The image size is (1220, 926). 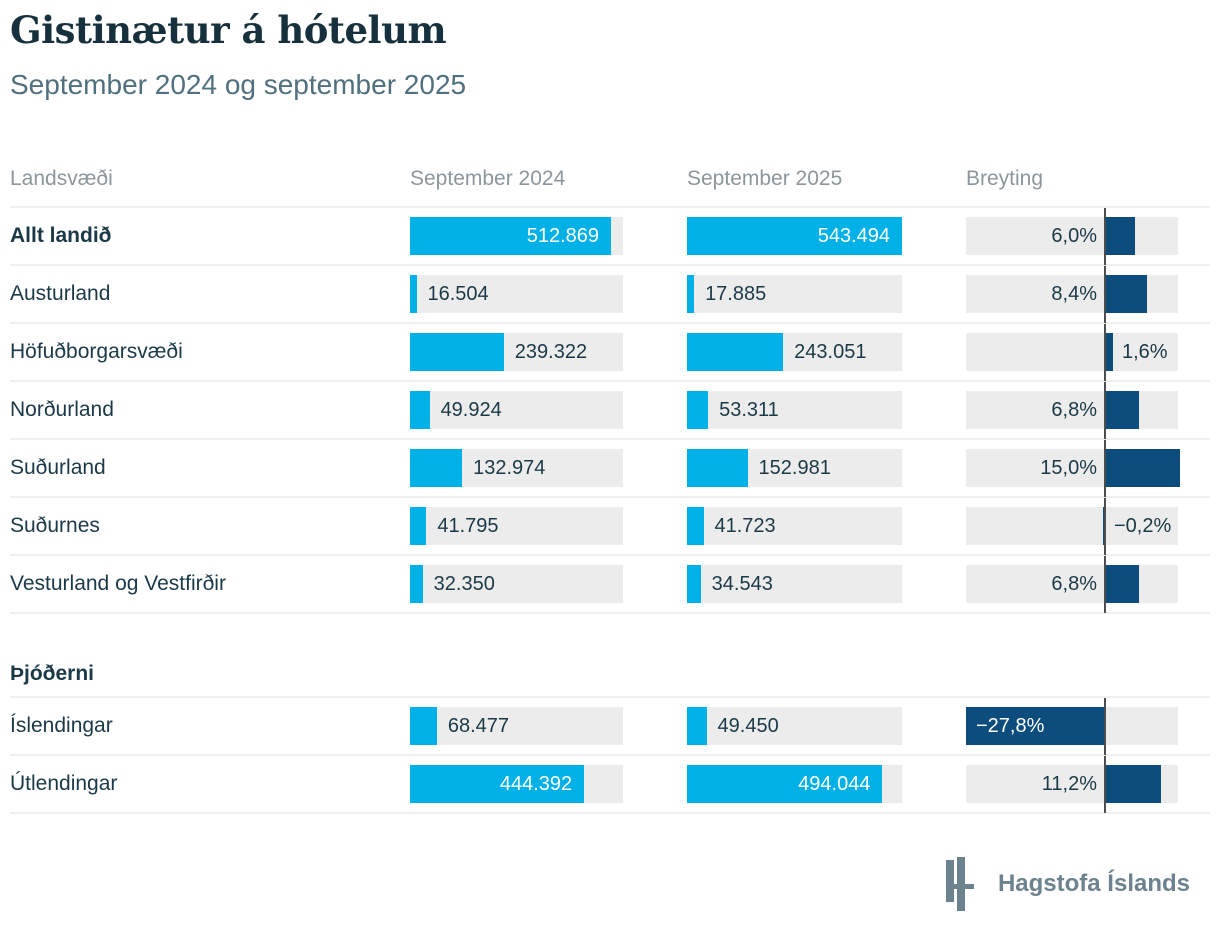 I want to click on change-value: 8,4%, so click(x=1074, y=294).